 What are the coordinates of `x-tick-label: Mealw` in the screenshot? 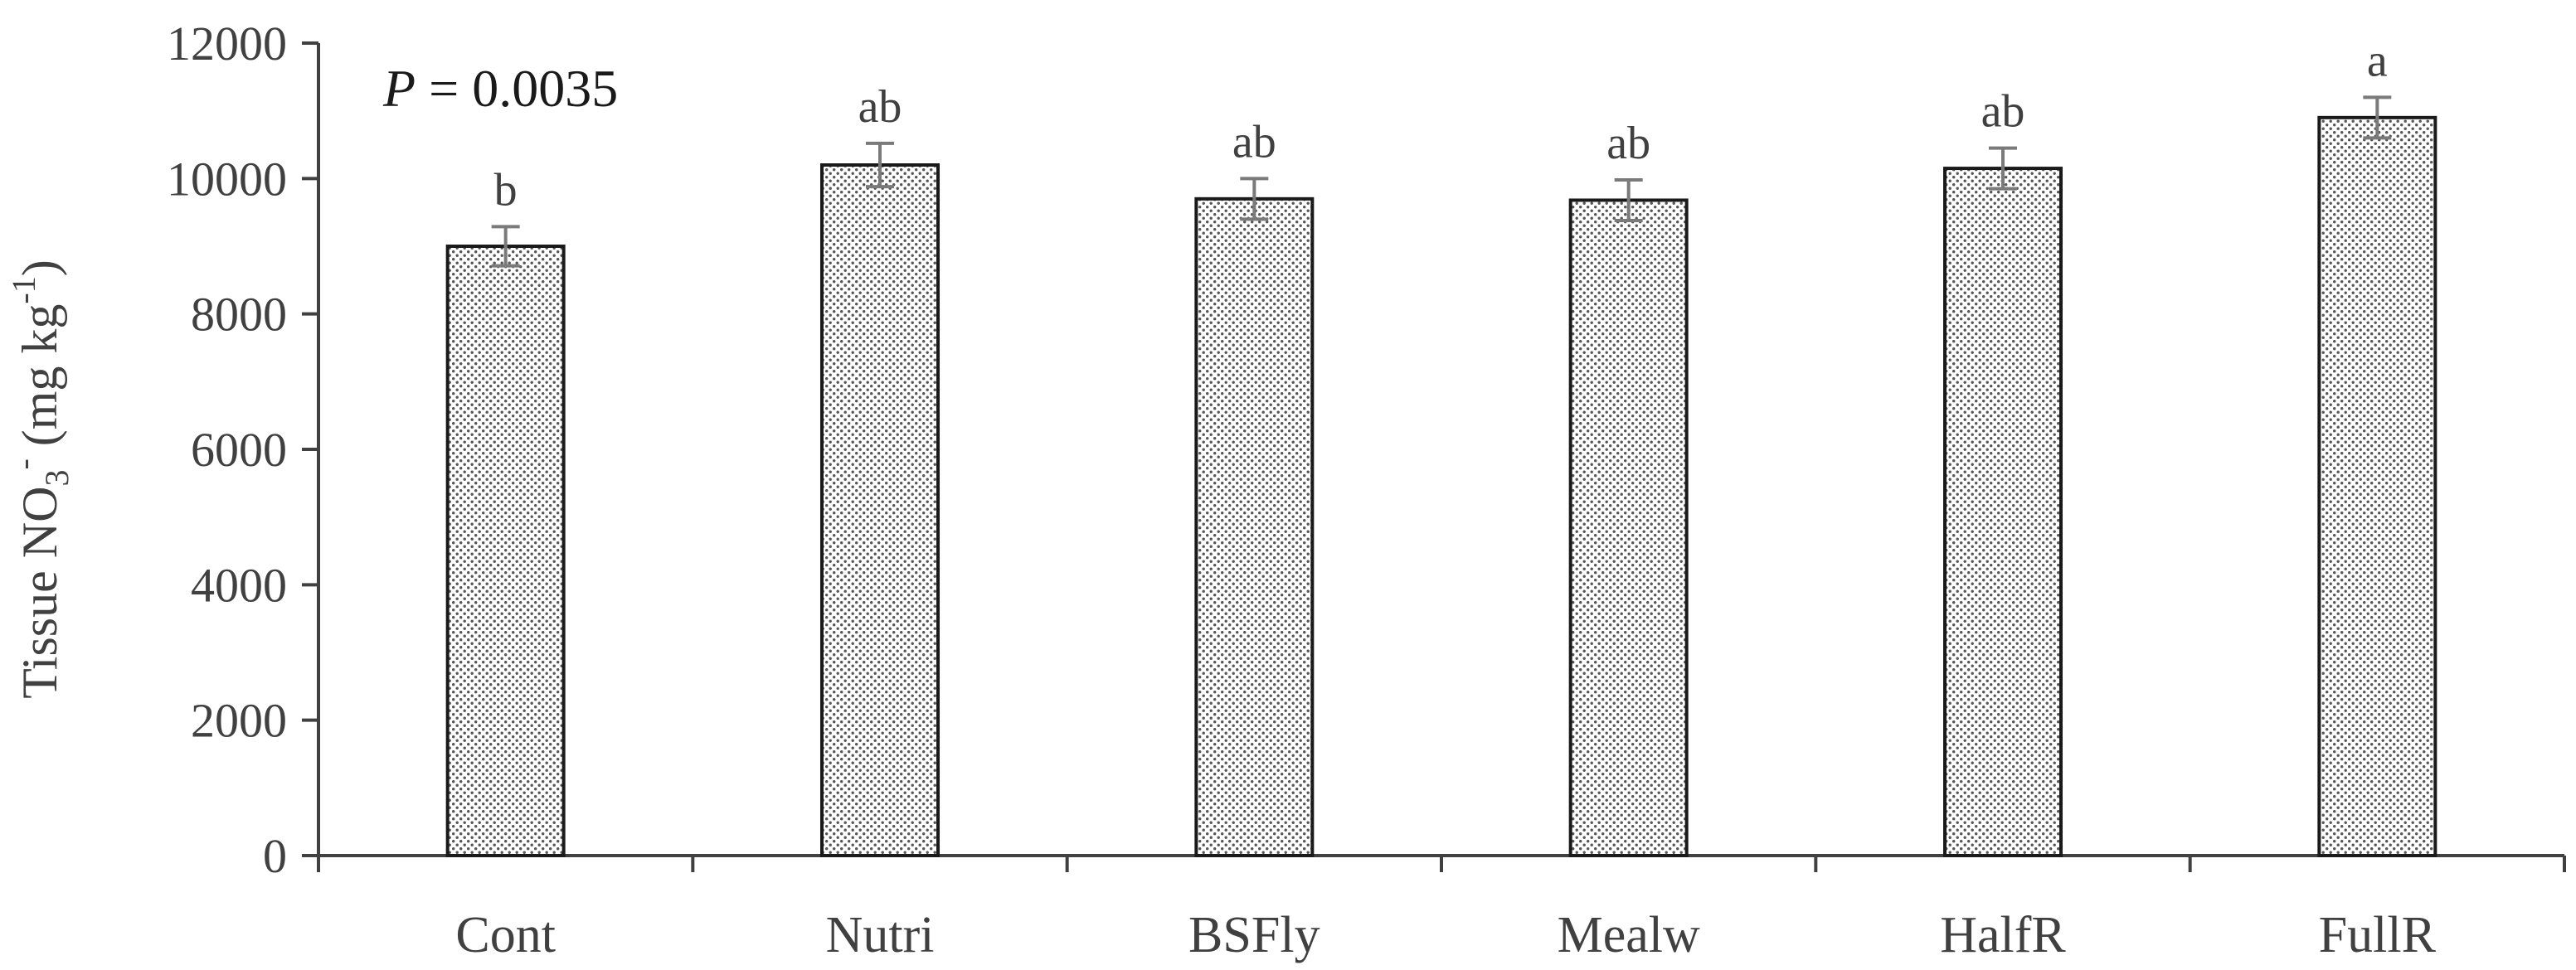 It's located at (1629, 935).